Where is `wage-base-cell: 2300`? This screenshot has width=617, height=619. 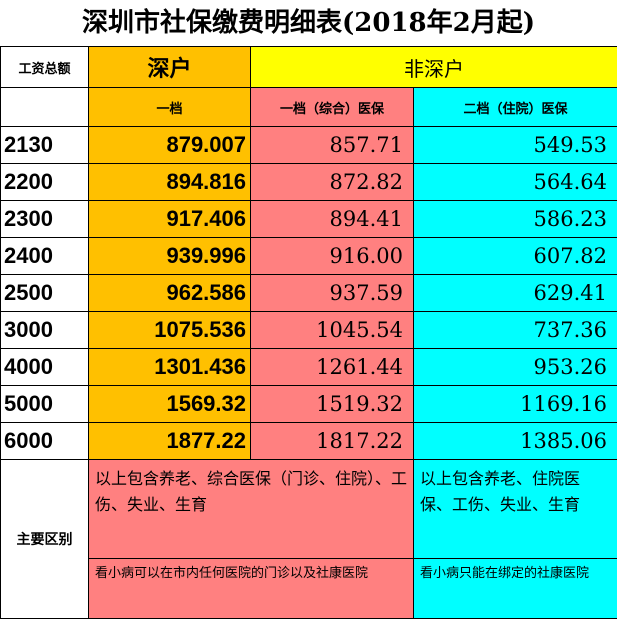
wage-base-cell: 2300 is located at coordinates (45, 219).